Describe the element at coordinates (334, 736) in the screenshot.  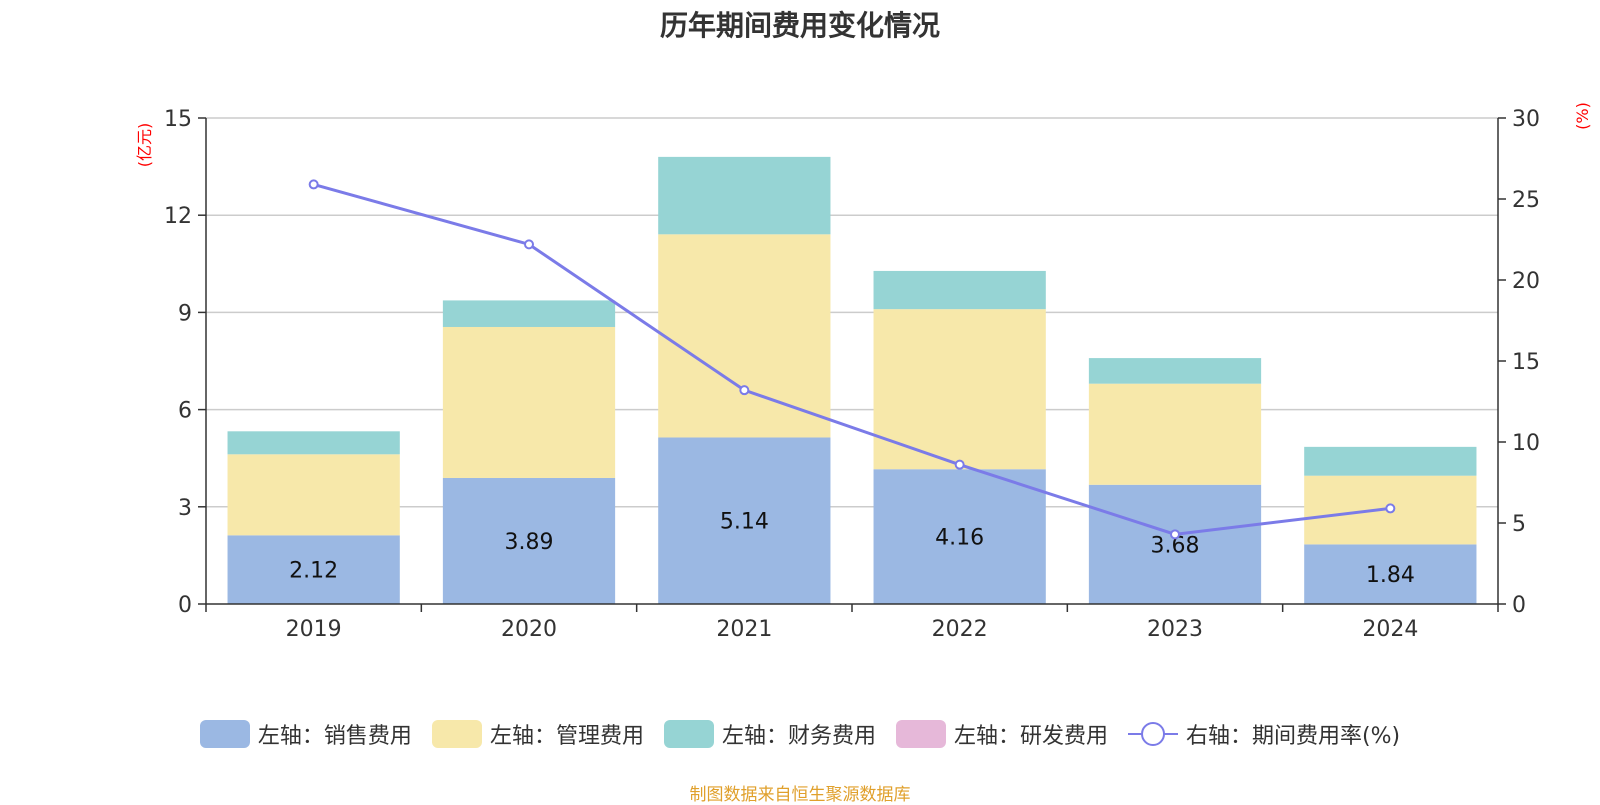
I see `legend-label: 左轴：销售费用` at that location.